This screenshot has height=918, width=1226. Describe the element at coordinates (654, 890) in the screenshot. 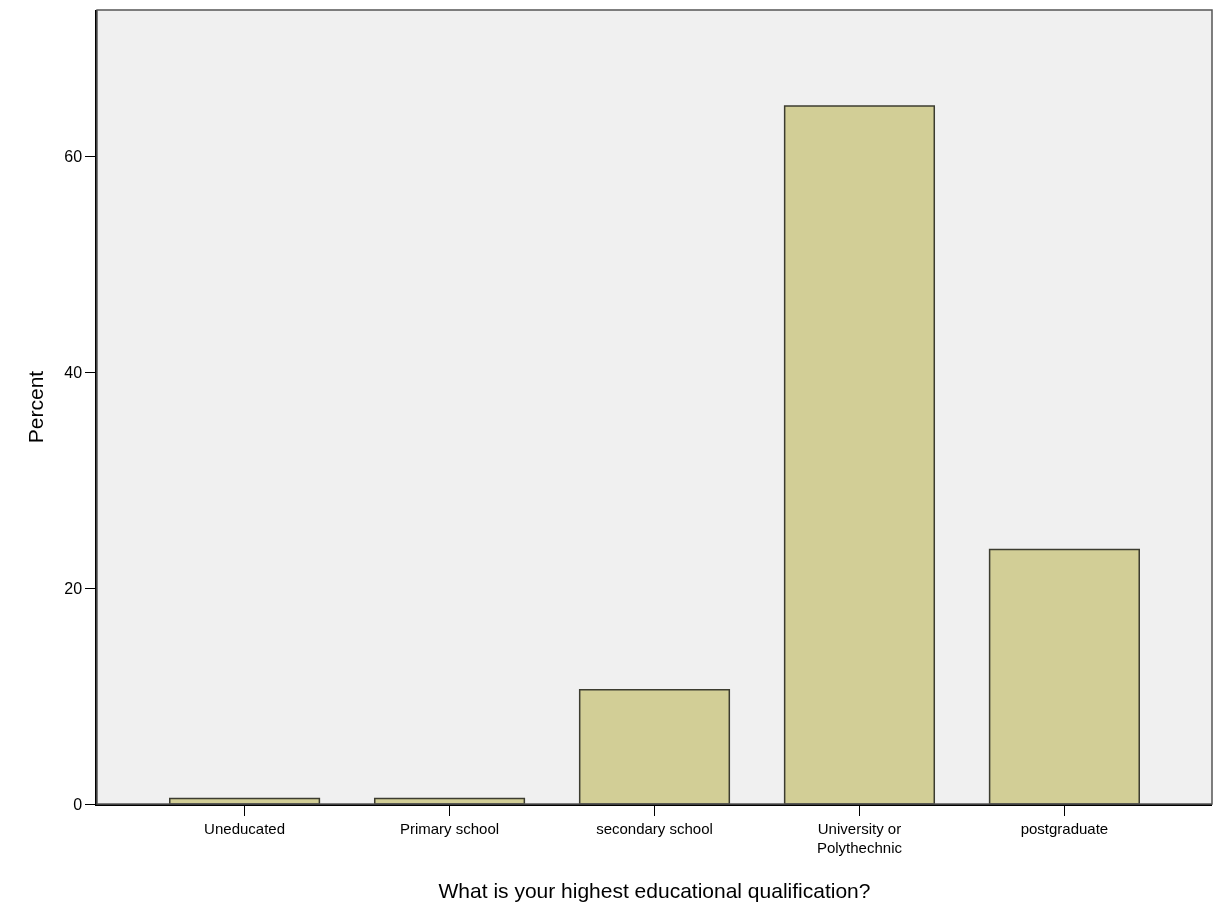

I see `x-axis-title: What is your highest educational qualification?` at that location.